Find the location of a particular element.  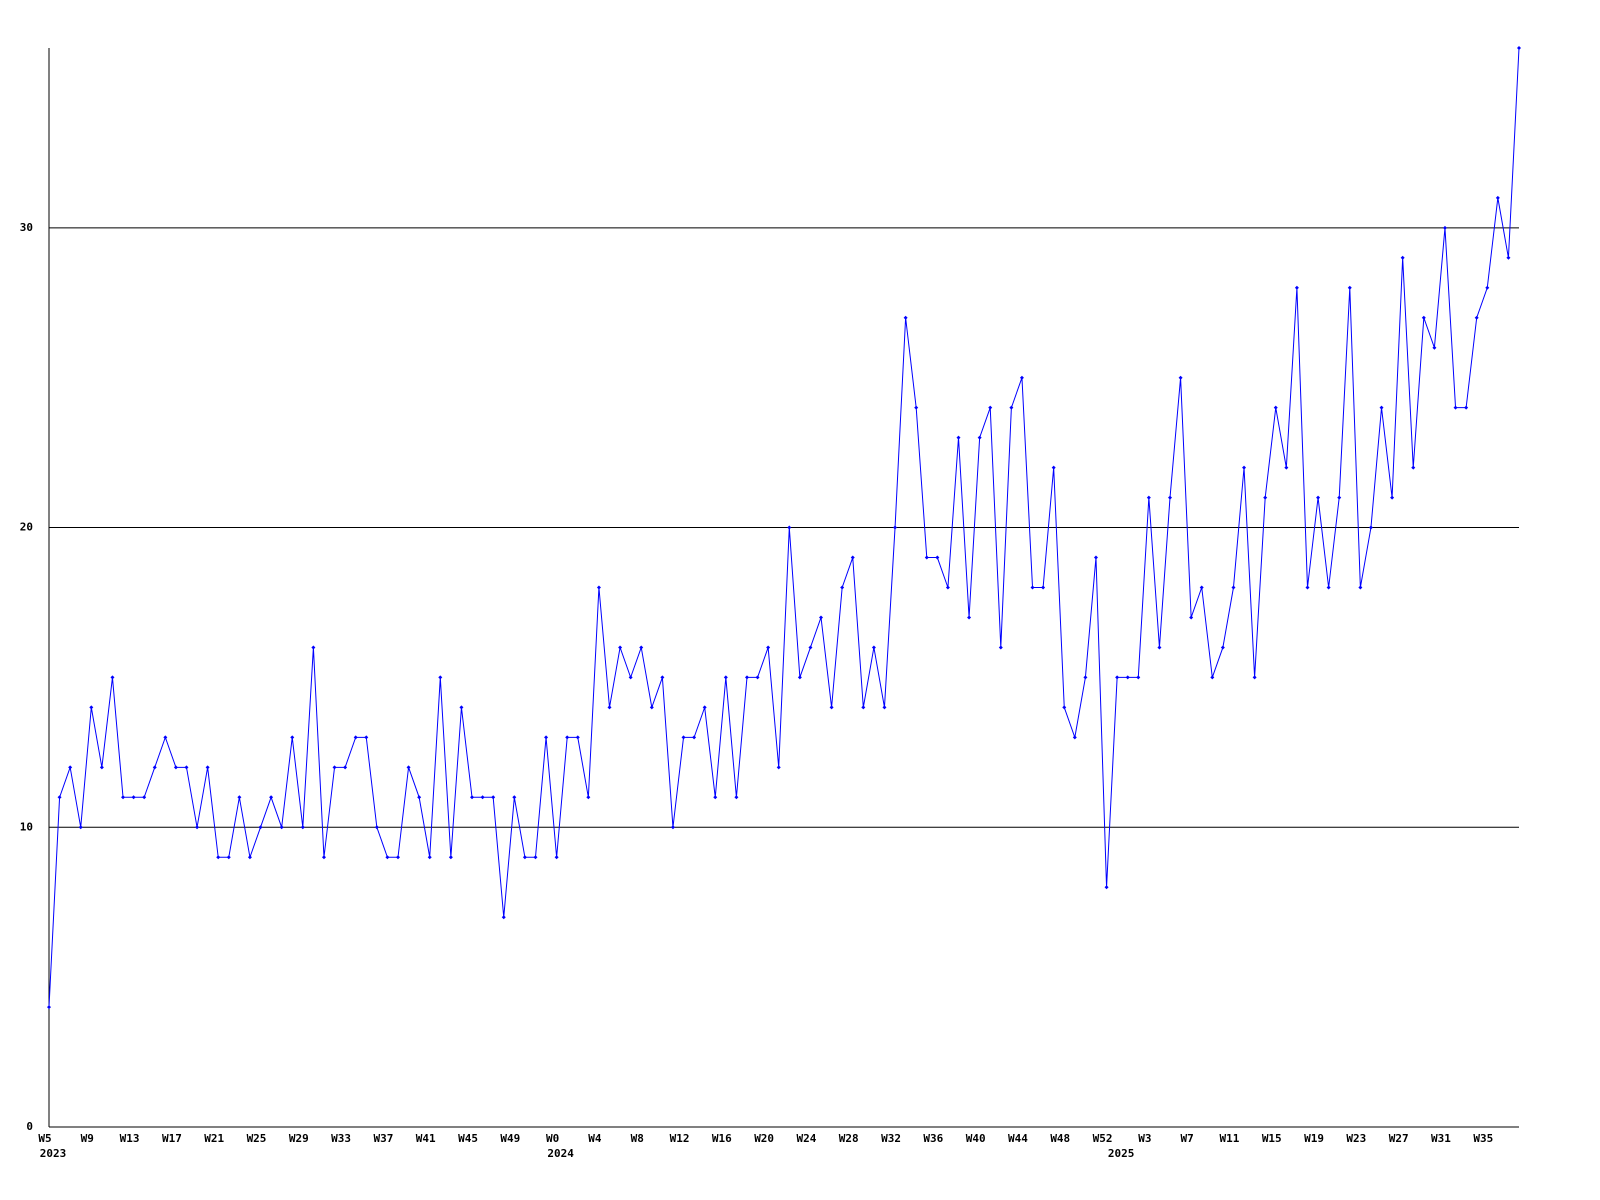

year-label: 2023 is located at coordinates (53, 1153).